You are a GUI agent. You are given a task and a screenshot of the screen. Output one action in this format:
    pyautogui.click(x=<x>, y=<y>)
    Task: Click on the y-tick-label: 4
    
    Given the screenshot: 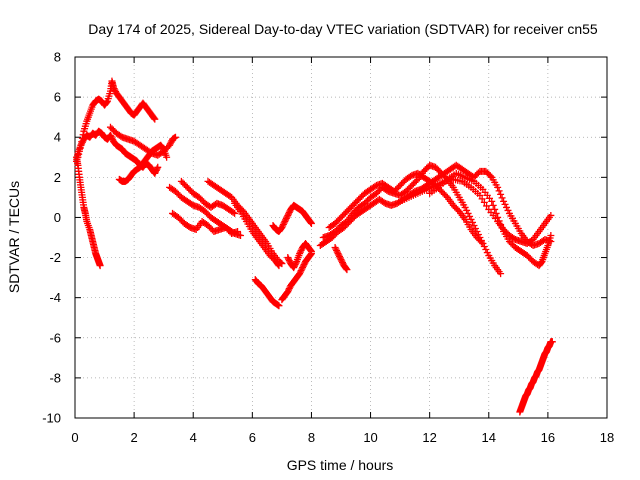 What is the action you would take?
    pyautogui.click(x=57, y=137)
    